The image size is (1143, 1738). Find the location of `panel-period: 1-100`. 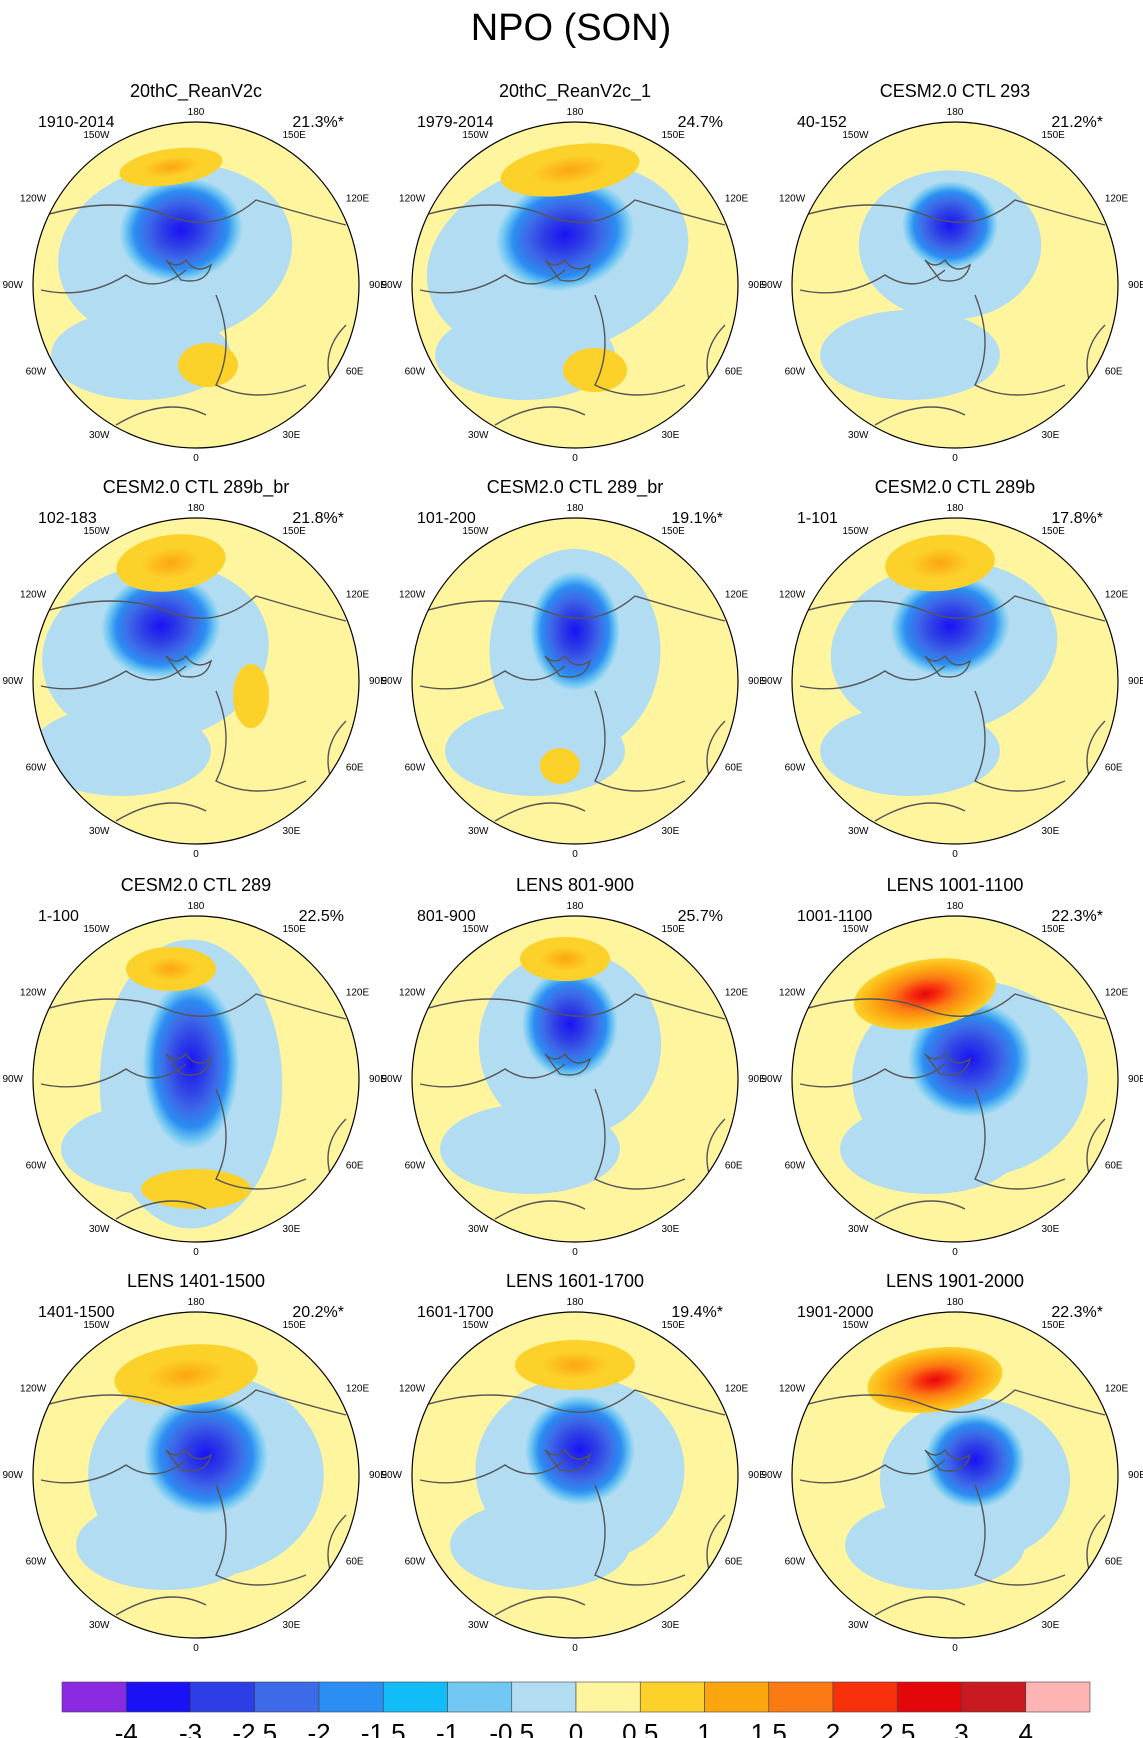

panel-period: 1-100 is located at coordinates (58, 916).